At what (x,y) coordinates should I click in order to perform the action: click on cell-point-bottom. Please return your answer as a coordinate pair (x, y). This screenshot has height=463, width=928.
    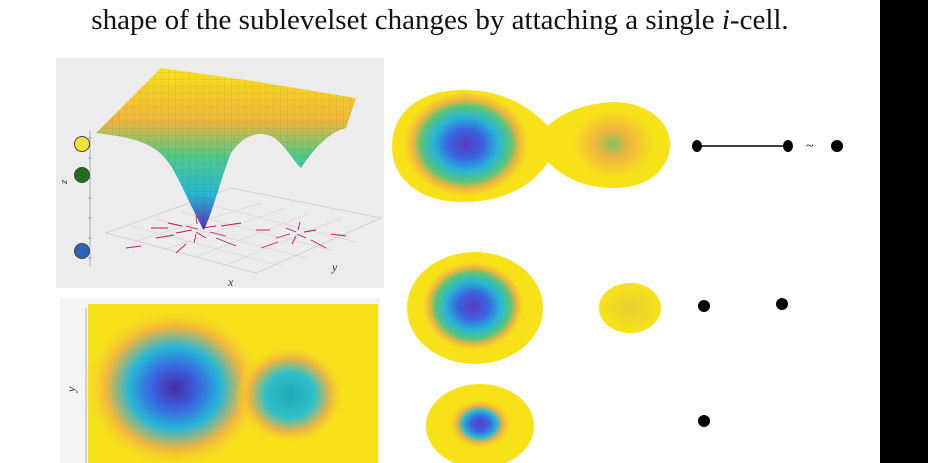
    Looking at the image, I should click on (704, 421).